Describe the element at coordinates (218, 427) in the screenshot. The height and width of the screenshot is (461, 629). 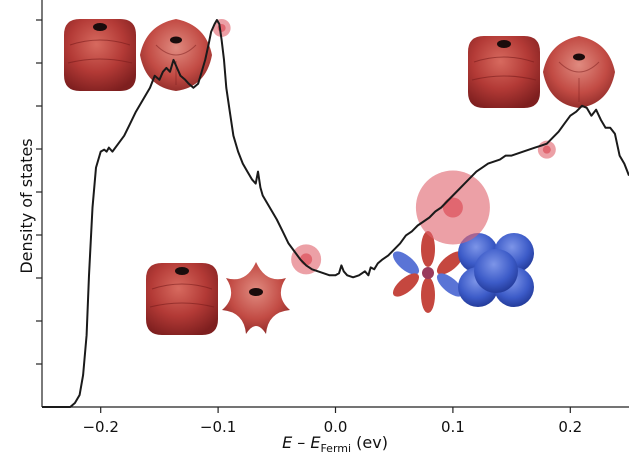
I see `x-tick-label: −0.1` at that location.